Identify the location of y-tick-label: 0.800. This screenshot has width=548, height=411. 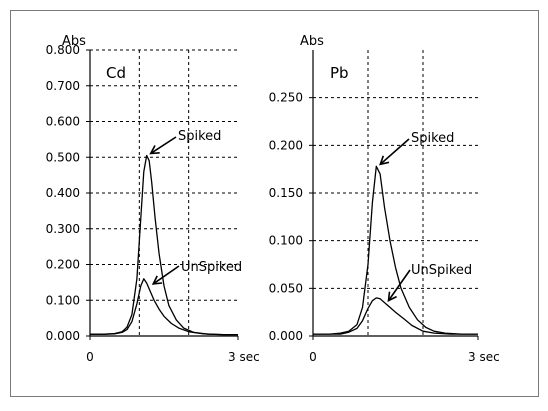
(63, 50).